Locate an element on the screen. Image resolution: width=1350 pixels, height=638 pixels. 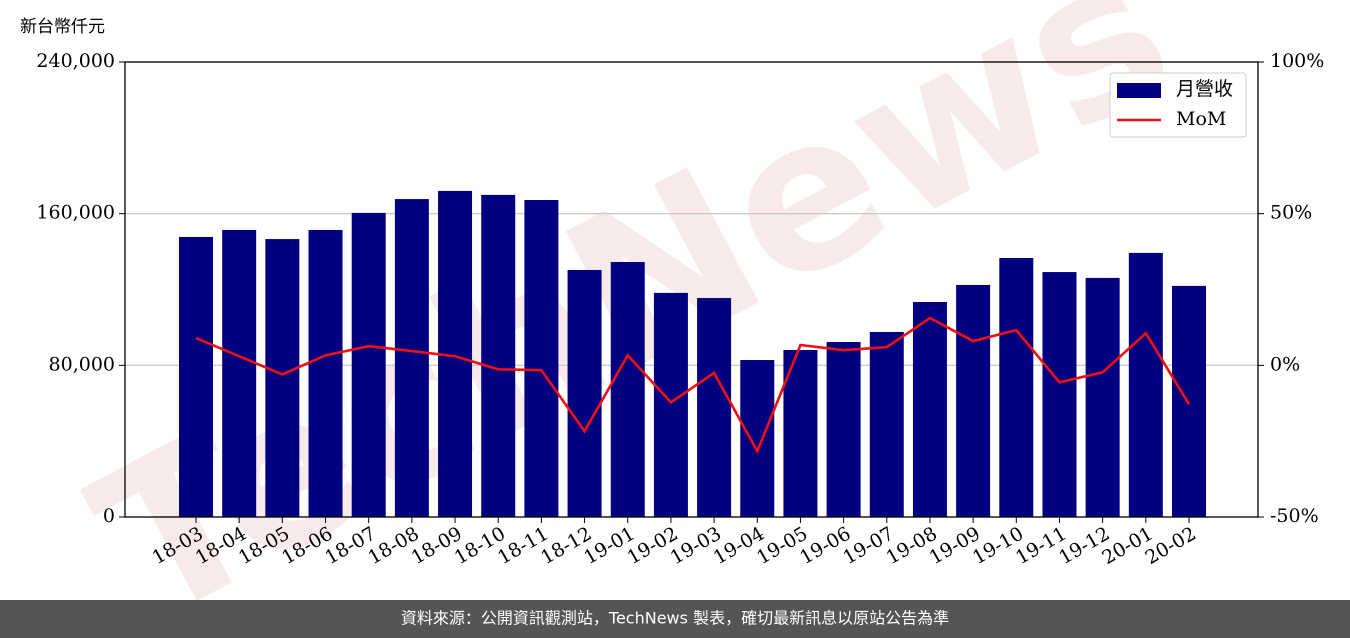
y2-tick-label: 0% is located at coordinates (1285, 364).